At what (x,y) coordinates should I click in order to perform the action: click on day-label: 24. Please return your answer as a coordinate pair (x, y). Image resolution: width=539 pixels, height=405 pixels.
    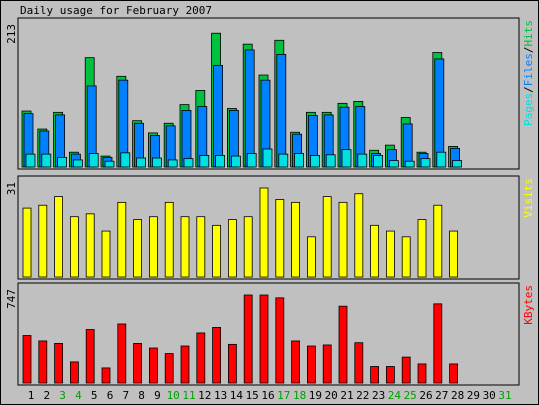
    Looking at the image, I should click on (395, 395).